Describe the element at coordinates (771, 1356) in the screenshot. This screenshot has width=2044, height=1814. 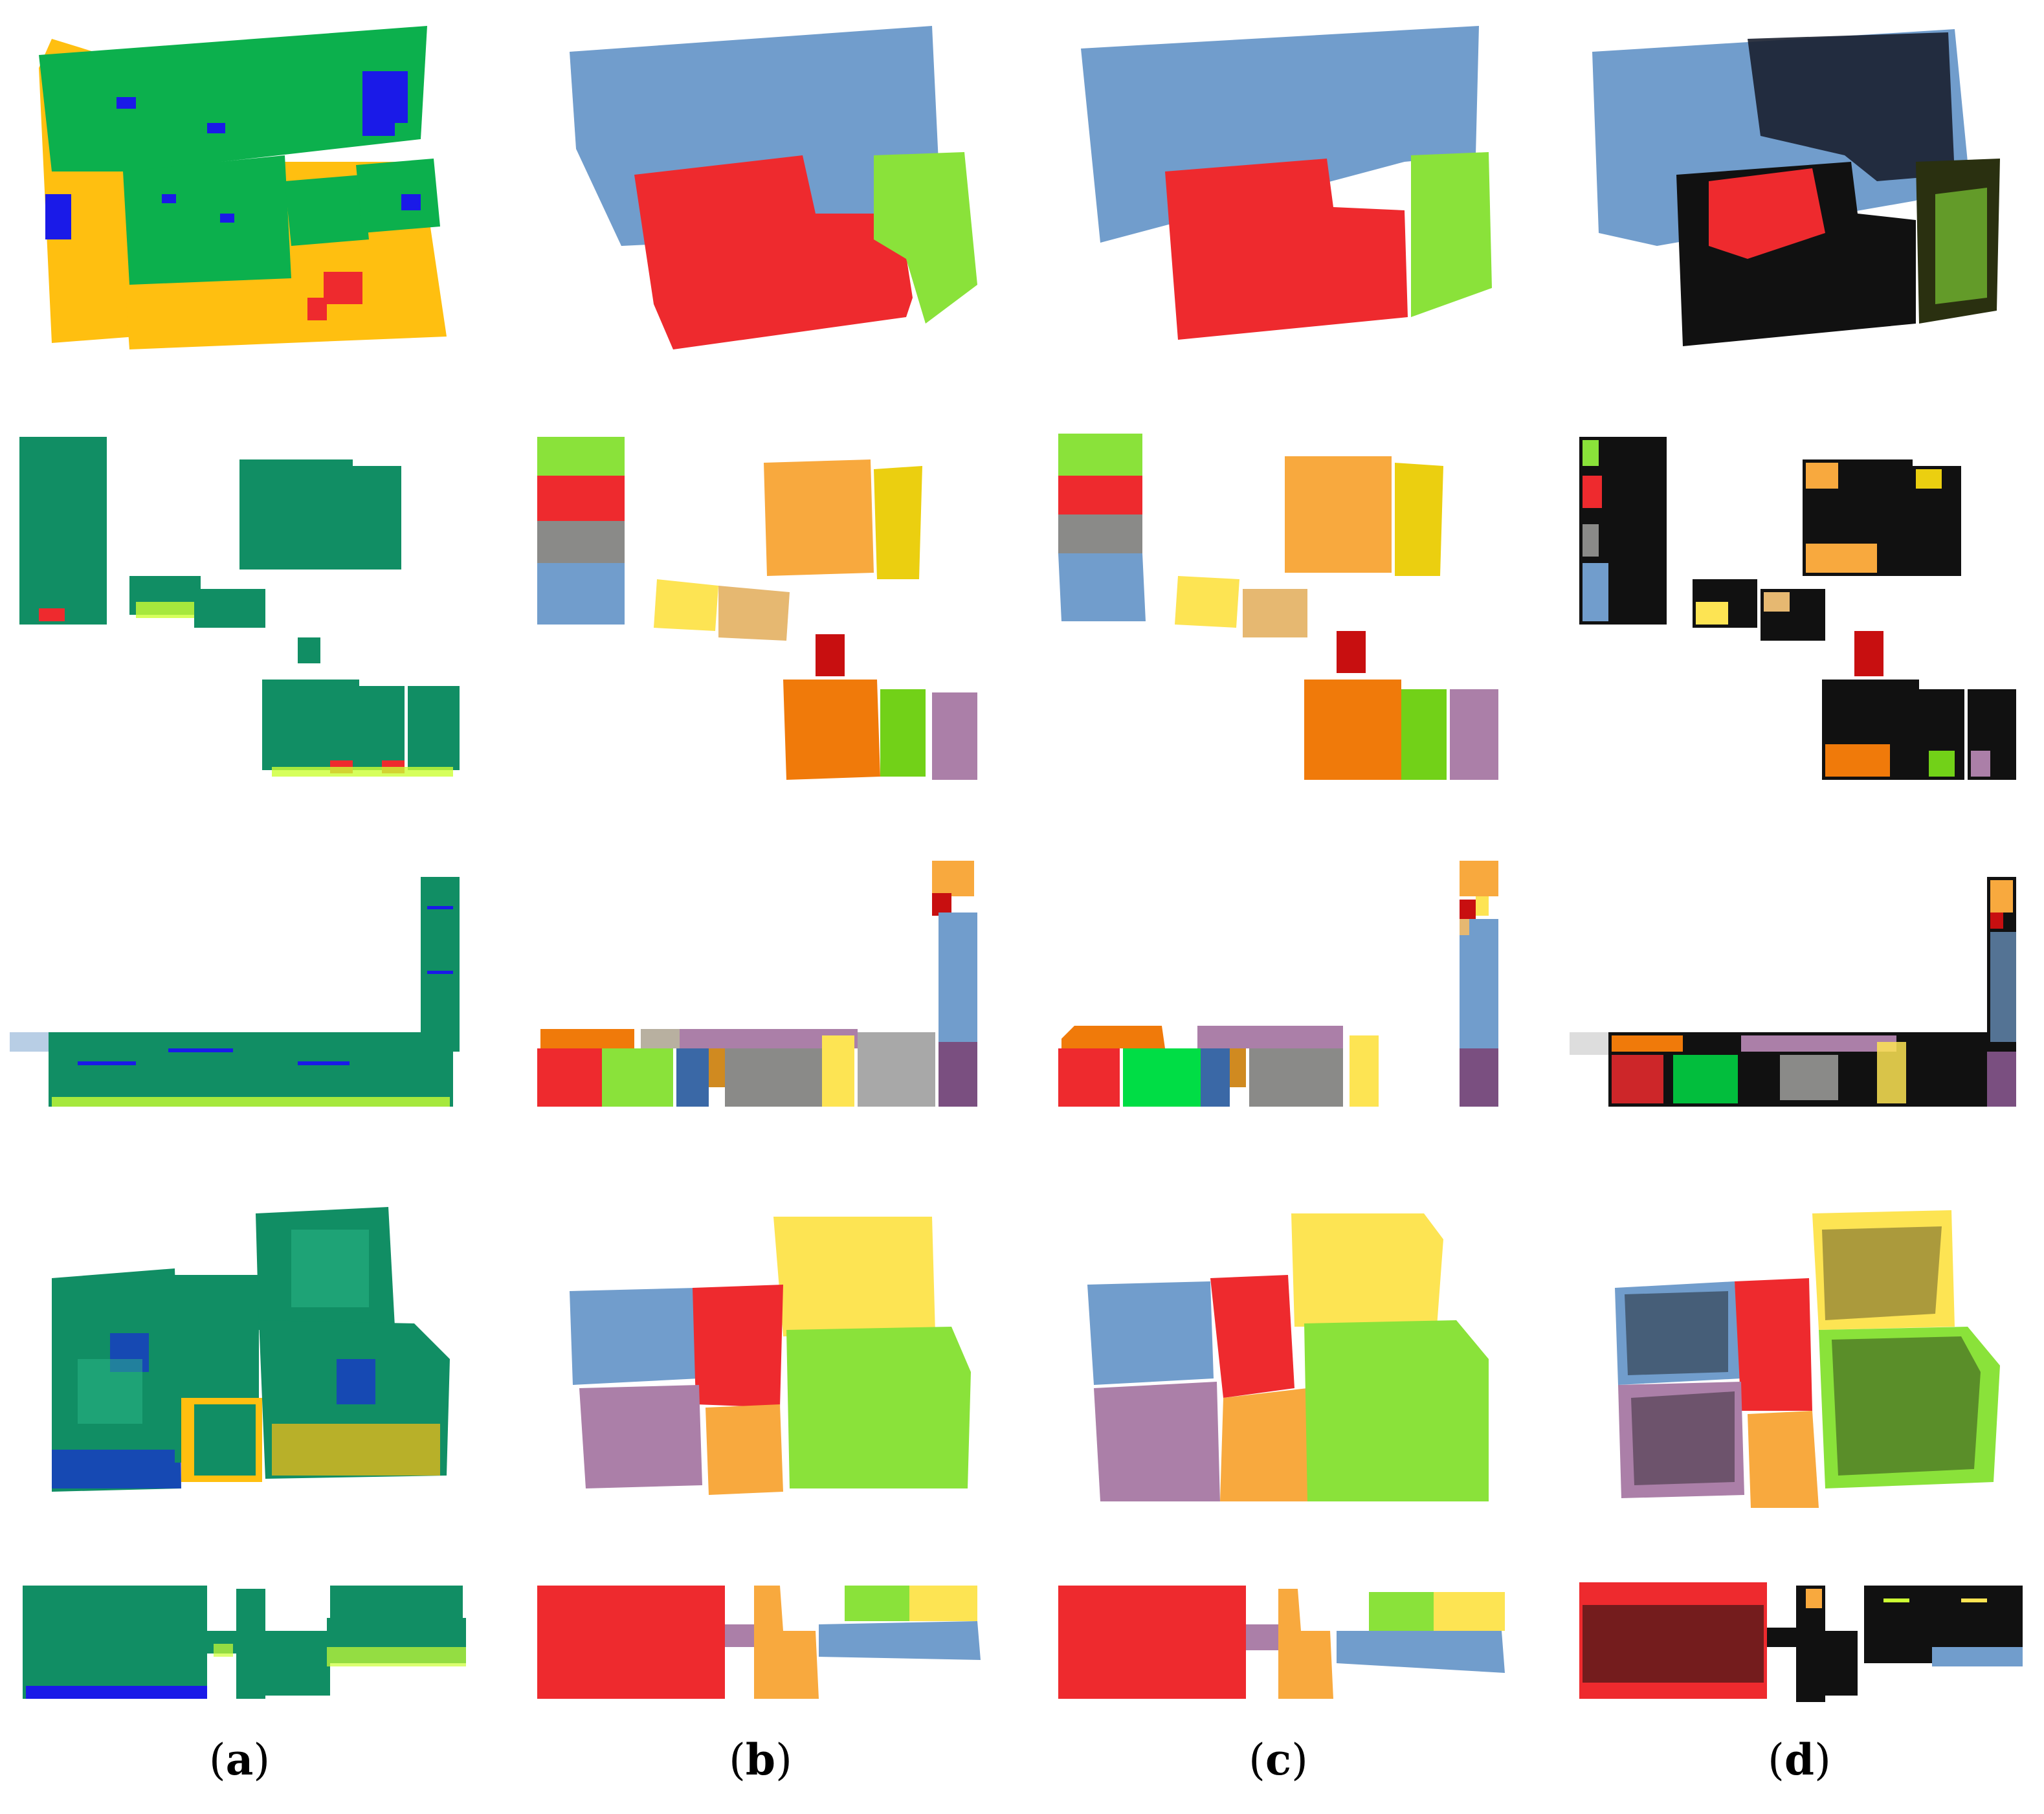
I see `panel-b-row4` at that location.